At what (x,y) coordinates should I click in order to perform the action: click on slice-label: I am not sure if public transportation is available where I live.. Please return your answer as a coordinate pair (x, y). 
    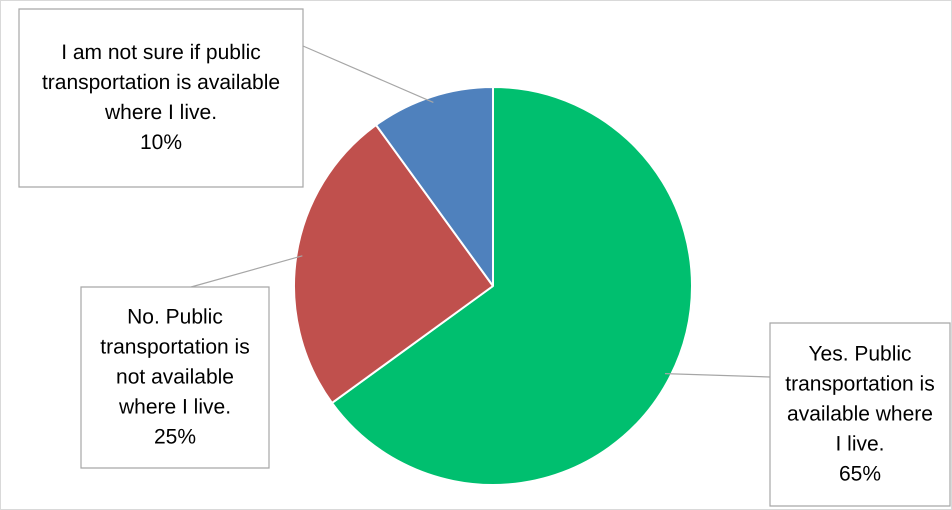
    Looking at the image, I should click on (161, 82).